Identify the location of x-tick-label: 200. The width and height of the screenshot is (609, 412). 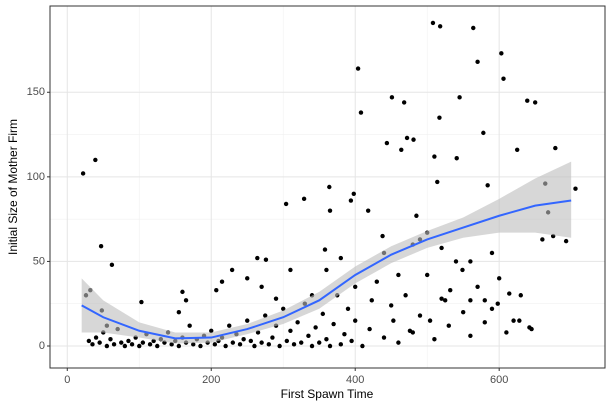
(211, 380).